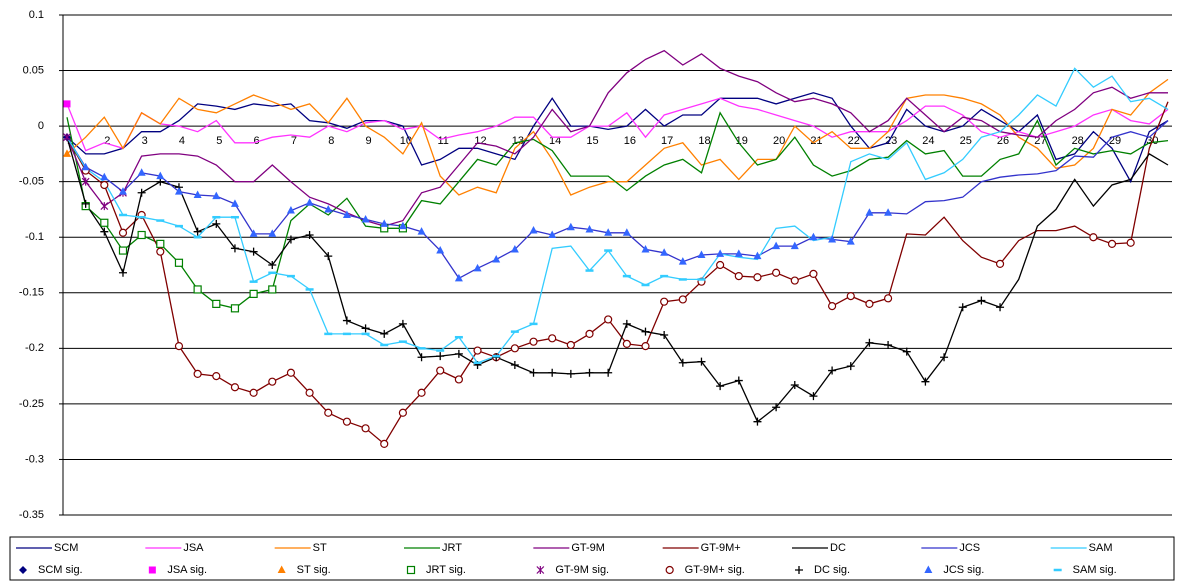 The image size is (1177, 581). Describe the element at coordinates (369, 141) in the screenshot. I see `x-tick-label: 9` at that location.